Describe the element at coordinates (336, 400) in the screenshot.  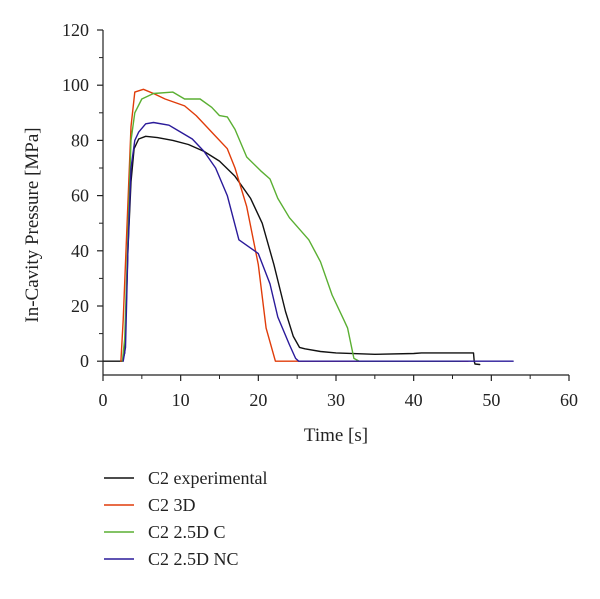
I see `x-tick-label: 30` at that location.